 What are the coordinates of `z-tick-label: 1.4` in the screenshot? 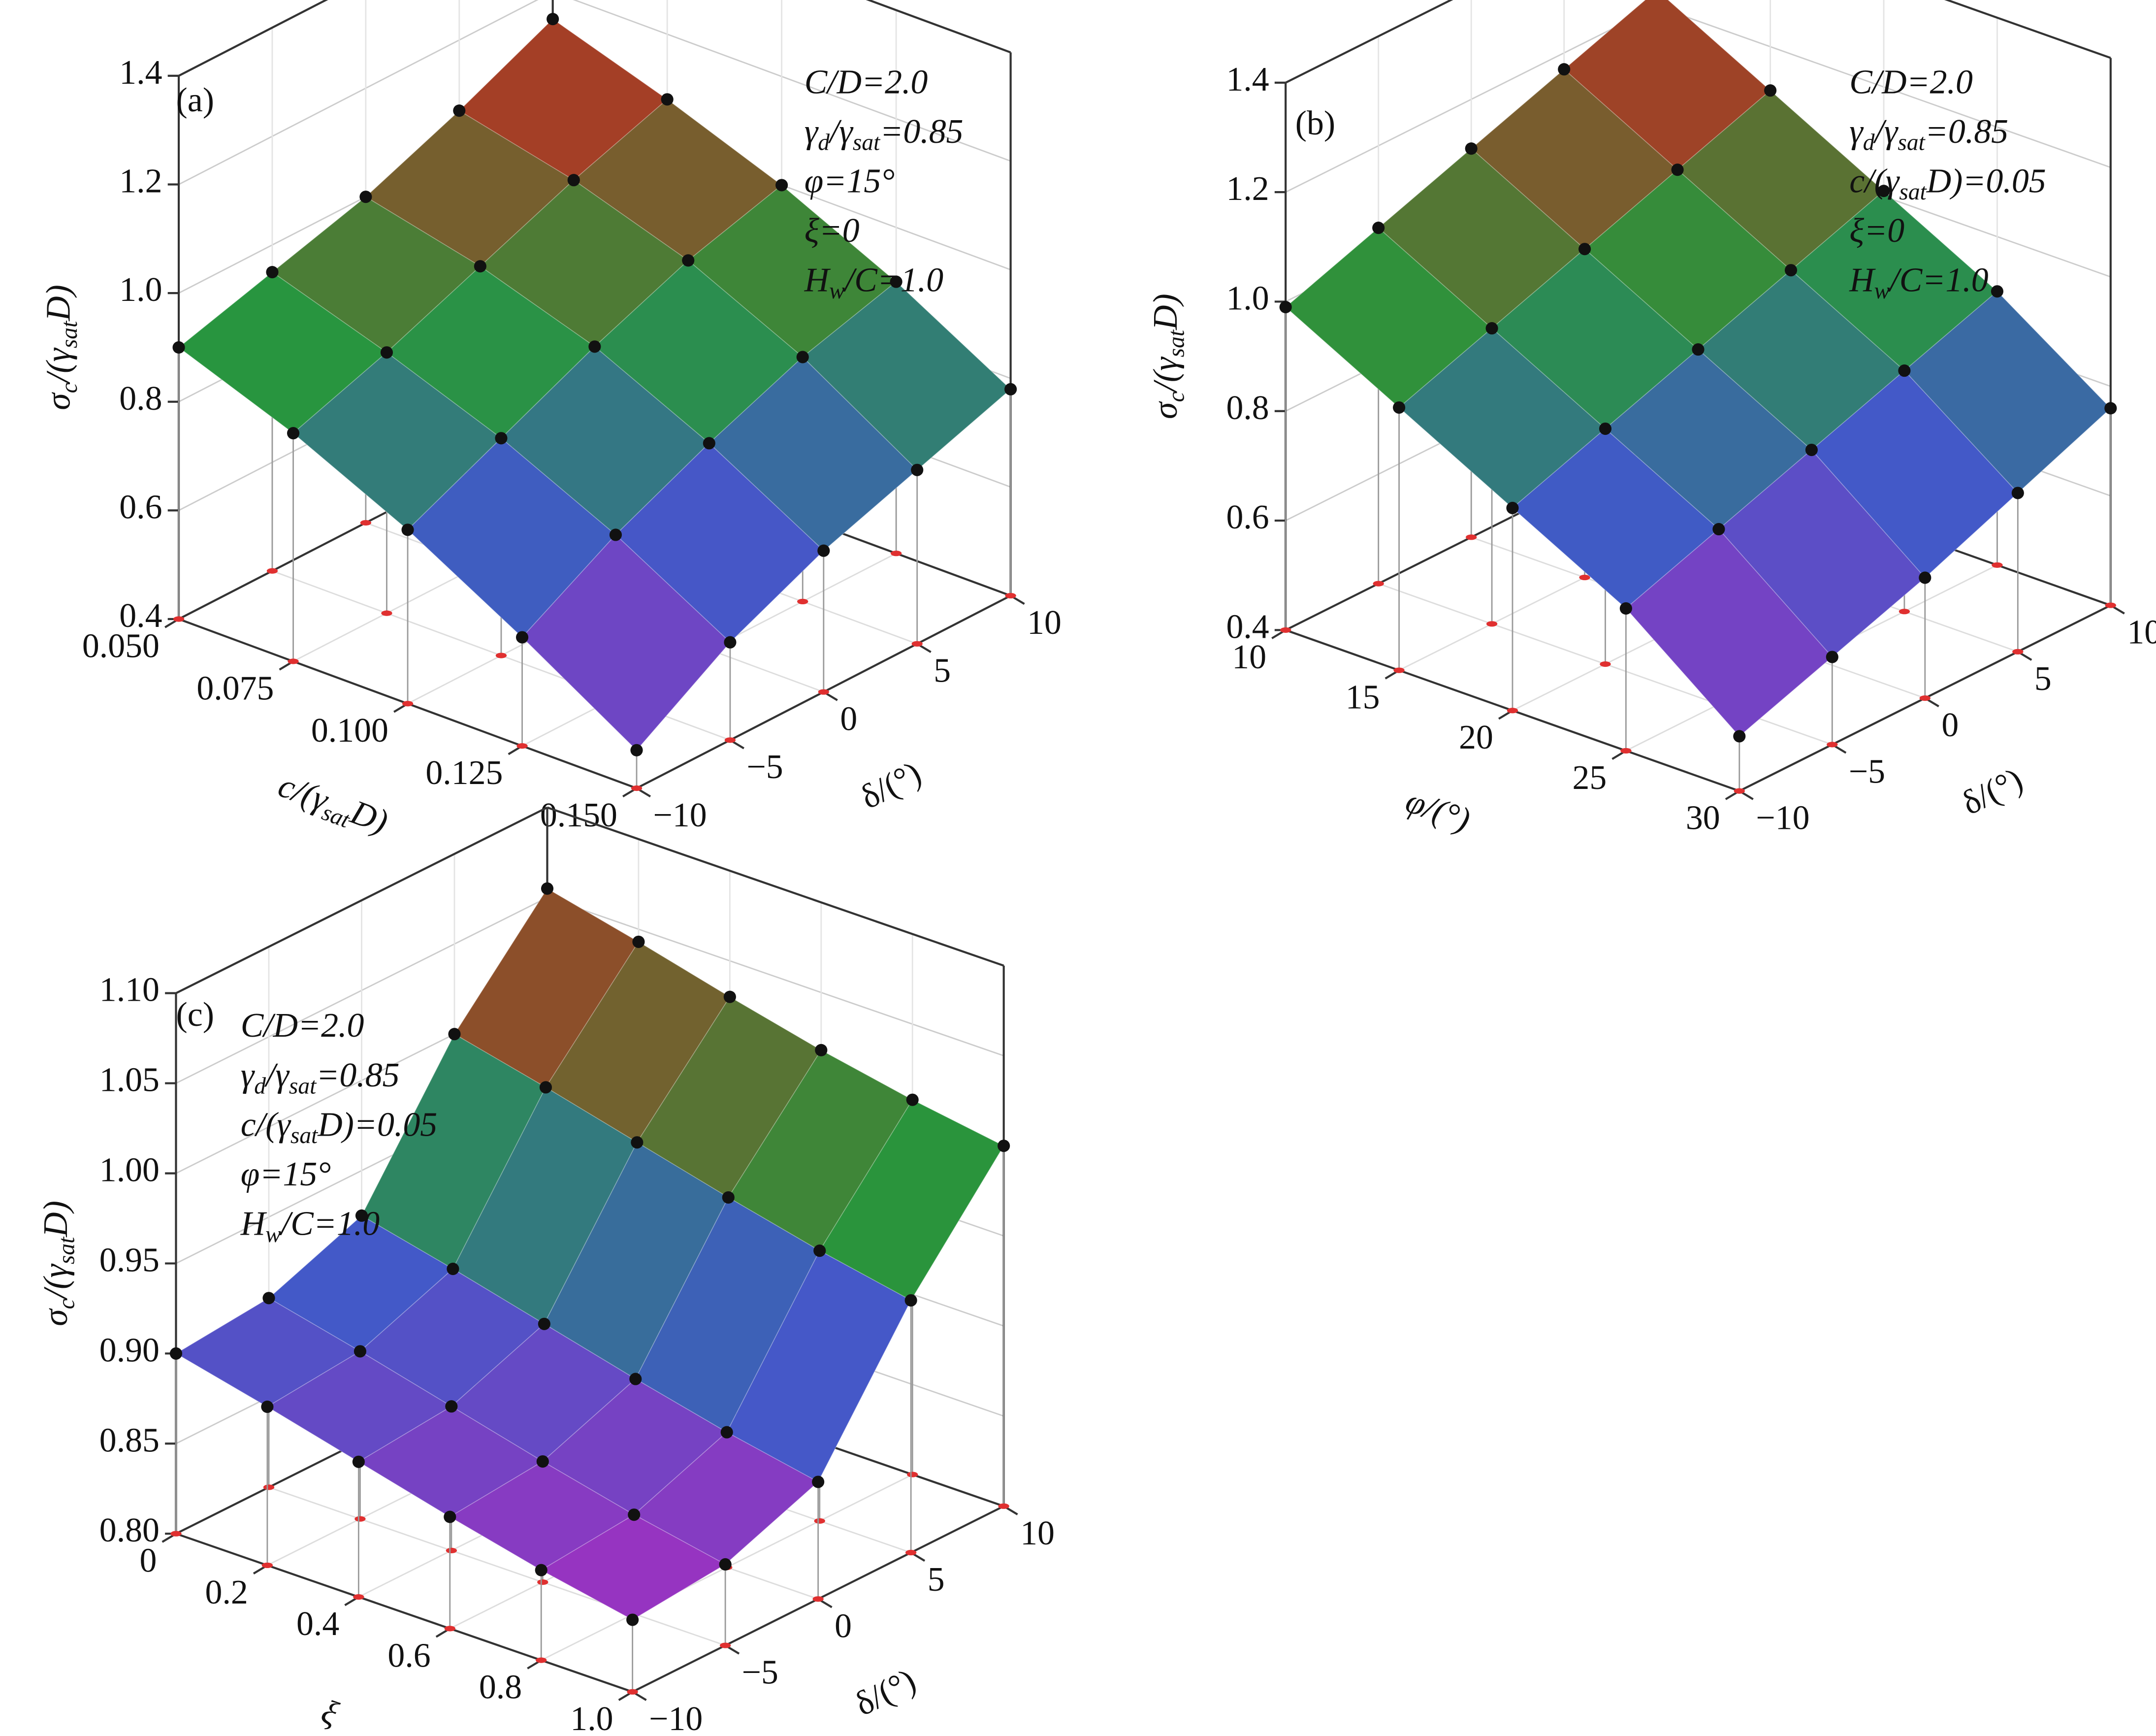 It's located at (140, 73).